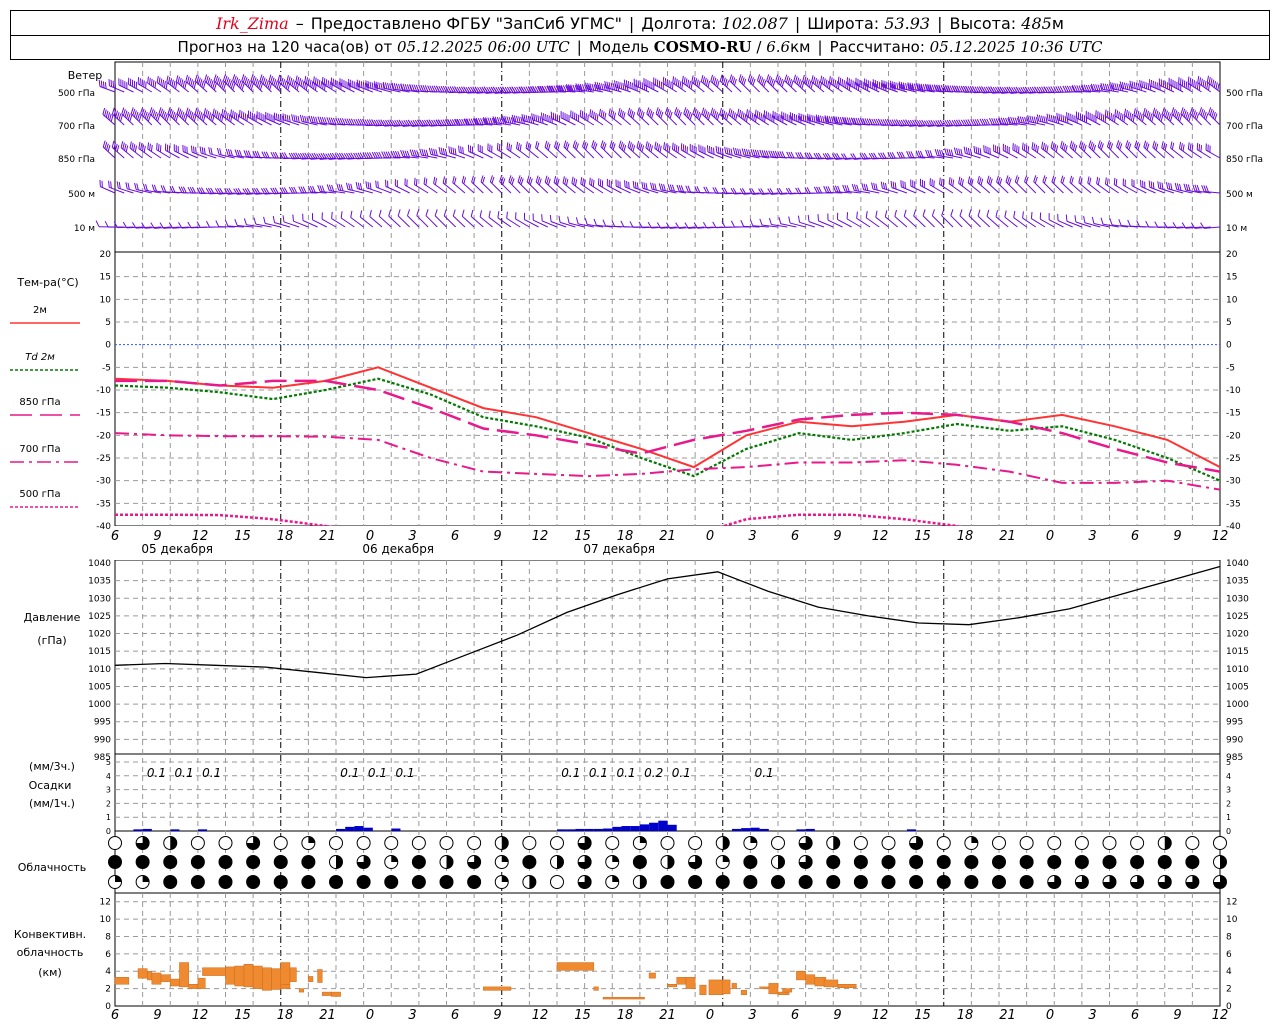 Image resolution: width=1280 pixels, height=1024 pixels. What do you see at coordinates (40, 357) in the screenshot?
I see `temp-legend-label: Td 2м` at bounding box center [40, 357].